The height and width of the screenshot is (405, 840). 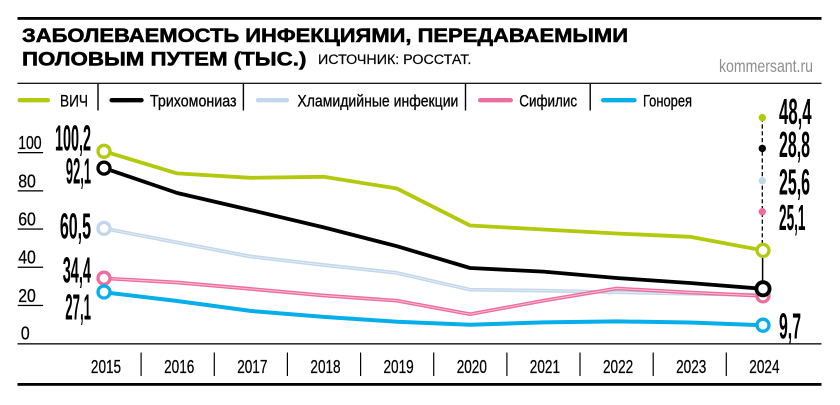 I want to click on svg-text: 0, so click(x=25, y=334).